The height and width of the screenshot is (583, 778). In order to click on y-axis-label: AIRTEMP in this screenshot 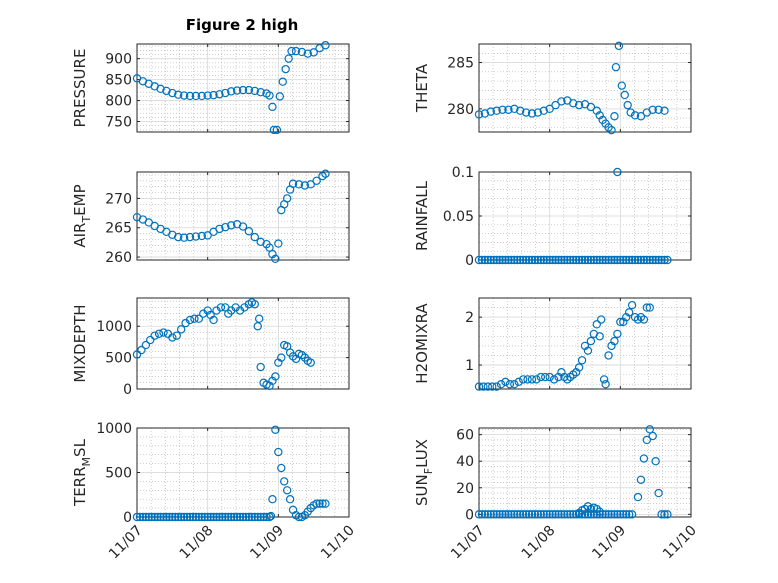, I will do `click(82, 215)`.